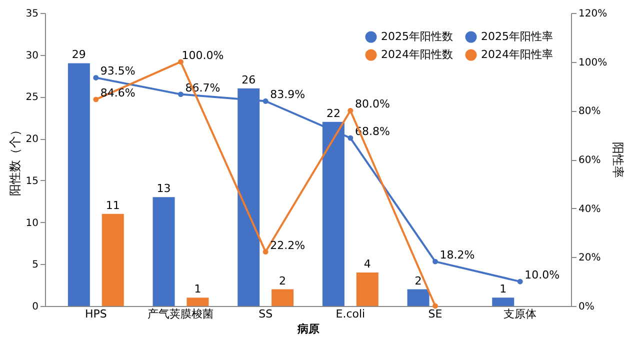 The width and height of the screenshot is (632, 342). Describe the element at coordinates (32, 98) in the screenshot. I see `y-tick-label: 25` at that location.